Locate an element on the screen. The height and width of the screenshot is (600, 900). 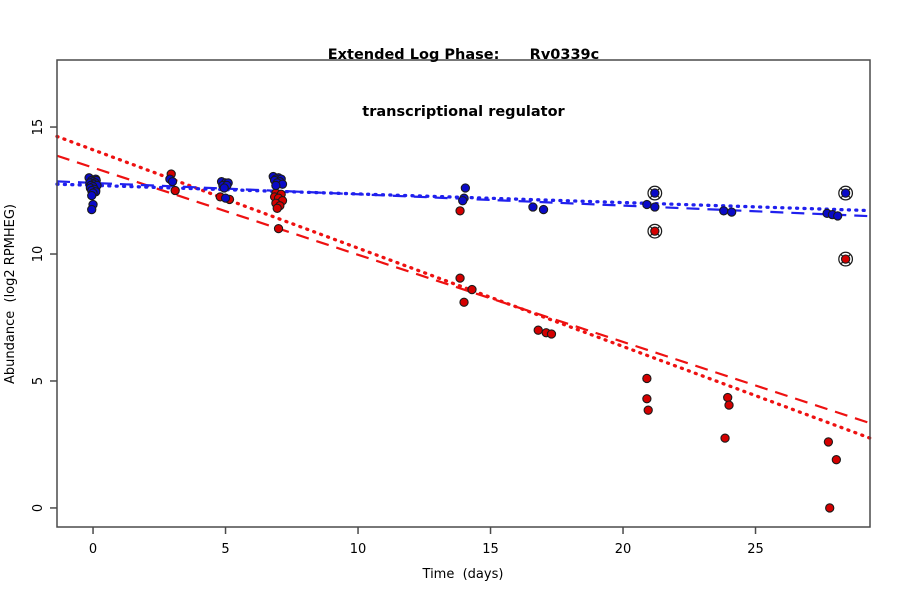
x-tick-label: 20 is located at coordinates (623, 549).